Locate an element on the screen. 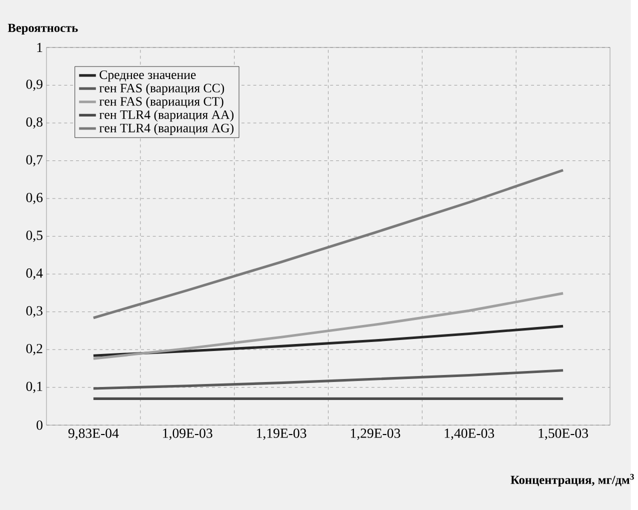 This screenshot has height=510, width=638. x-tick-label: 1,09E-03 is located at coordinates (187, 434).